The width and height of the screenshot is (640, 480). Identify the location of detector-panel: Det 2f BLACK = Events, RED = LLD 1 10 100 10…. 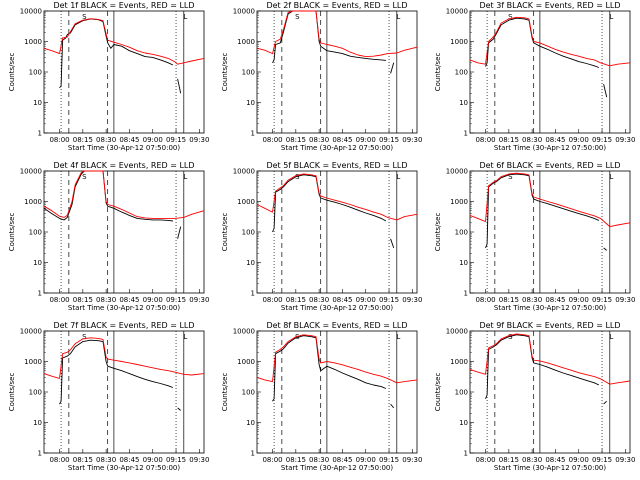
(319, 80).